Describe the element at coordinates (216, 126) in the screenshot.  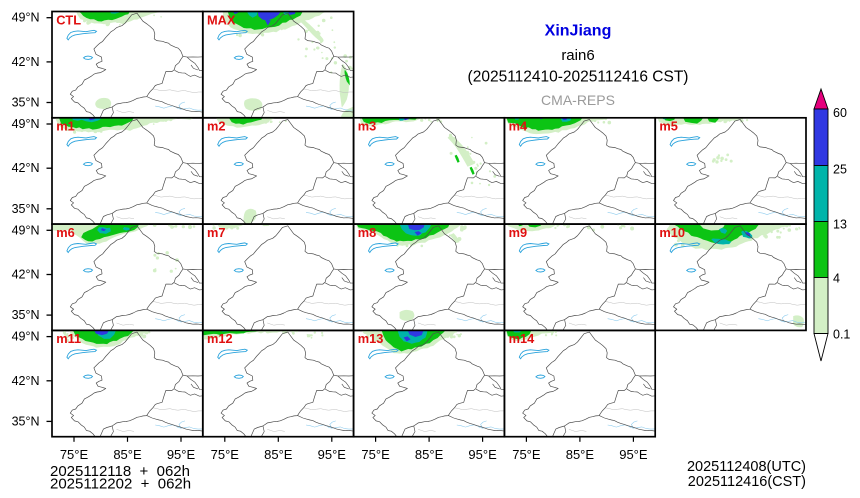
I see `svg-text: m2` at that location.